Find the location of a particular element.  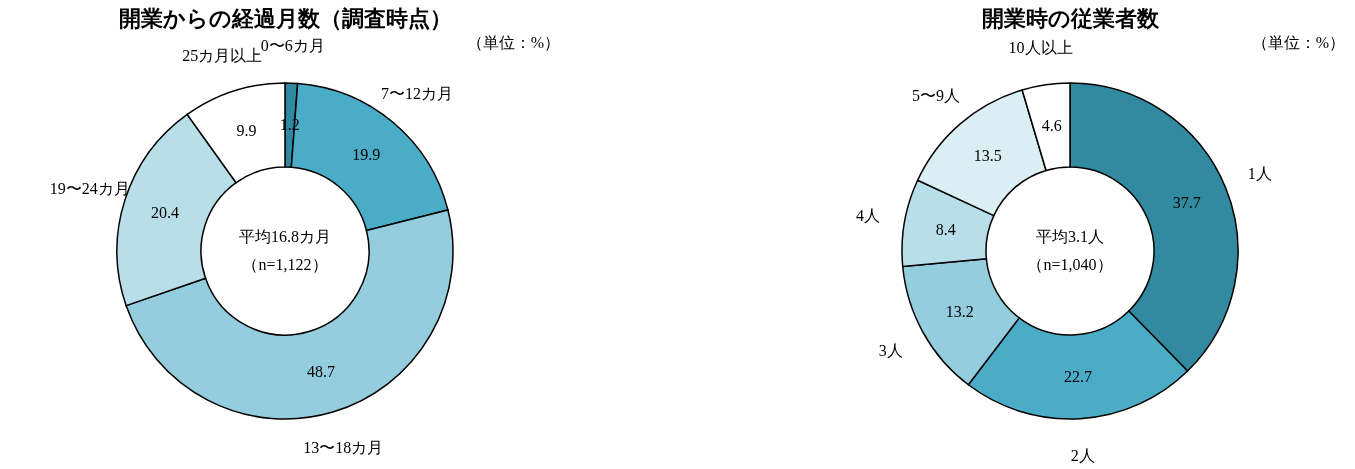

data-label: 13.5 is located at coordinates (987, 155).